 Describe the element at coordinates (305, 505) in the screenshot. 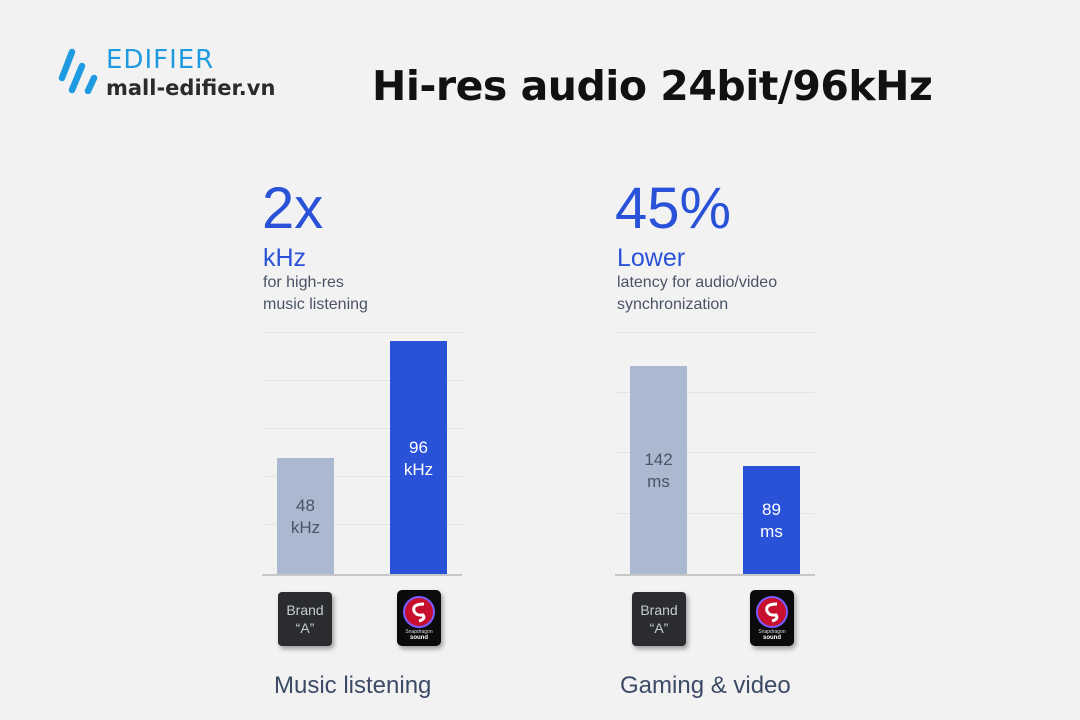

I see `bar-value: 48` at that location.